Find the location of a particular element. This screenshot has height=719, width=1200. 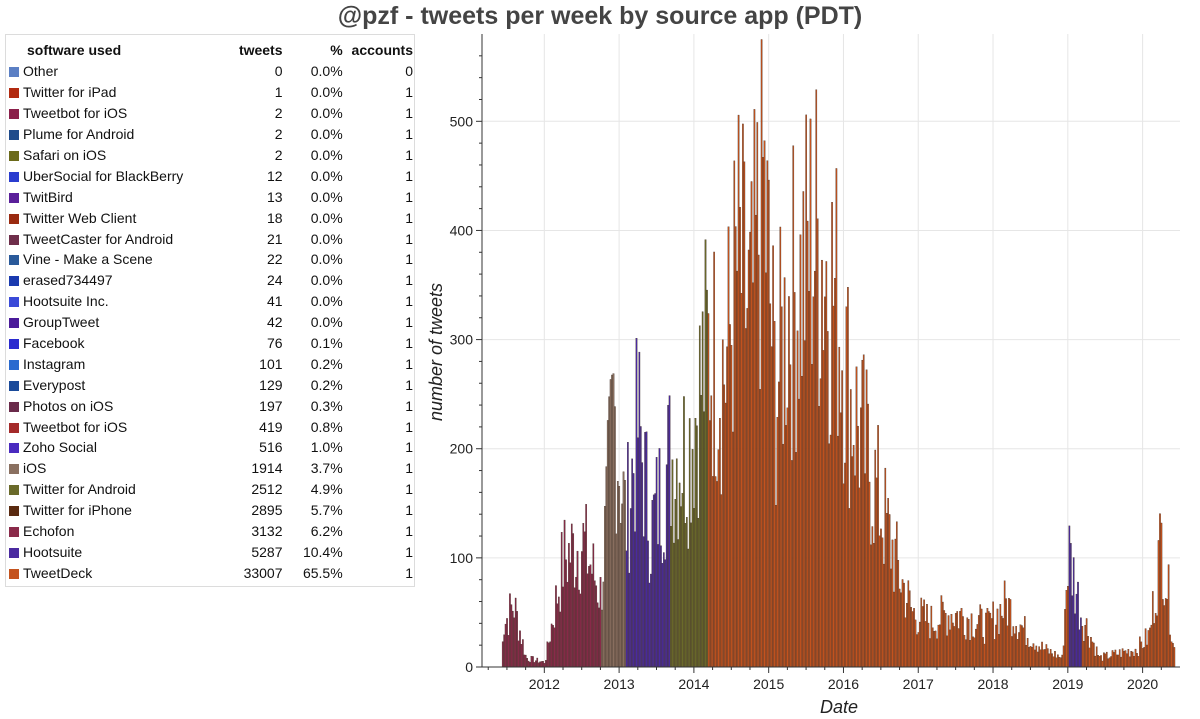

y-tick-label: 100 is located at coordinates (462, 558).